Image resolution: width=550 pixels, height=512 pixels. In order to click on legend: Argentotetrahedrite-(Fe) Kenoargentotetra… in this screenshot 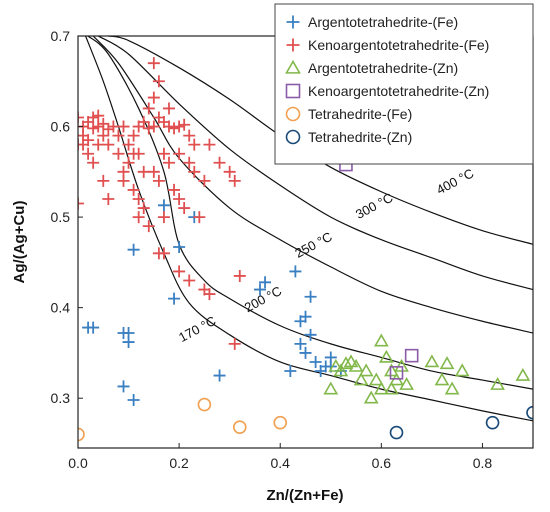, I will do `click(404, 84)`.